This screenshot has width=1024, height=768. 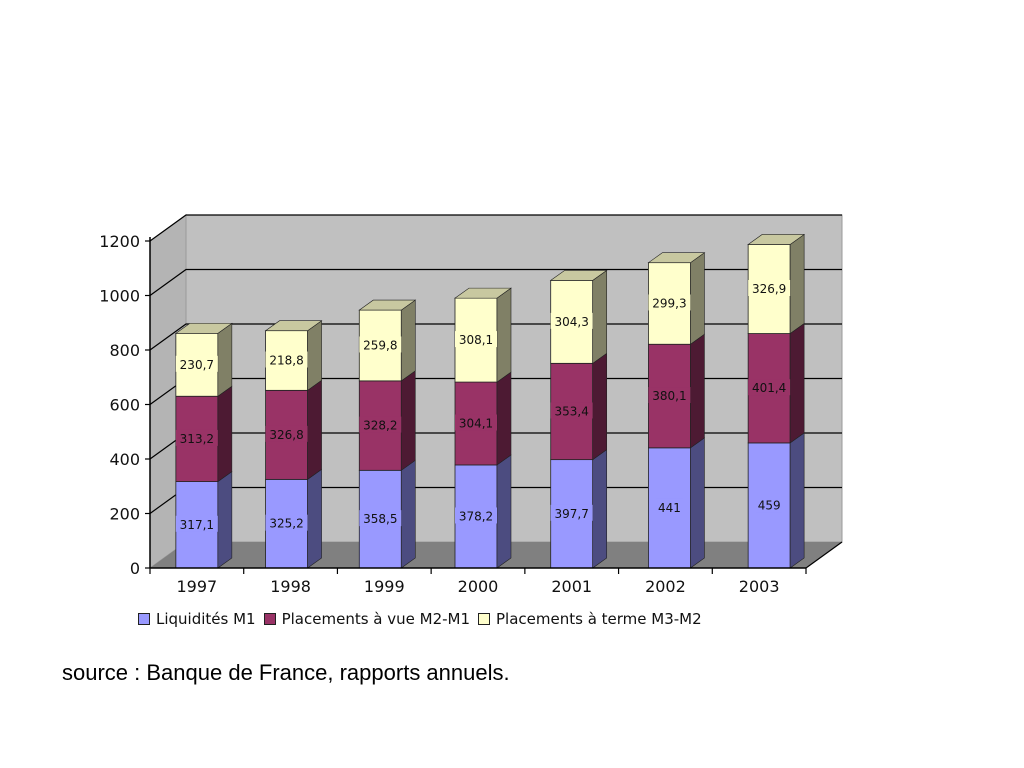 What do you see at coordinates (290, 586) in the screenshot?
I see `x-tick-label: 1998` at bounding box center [290, 586].